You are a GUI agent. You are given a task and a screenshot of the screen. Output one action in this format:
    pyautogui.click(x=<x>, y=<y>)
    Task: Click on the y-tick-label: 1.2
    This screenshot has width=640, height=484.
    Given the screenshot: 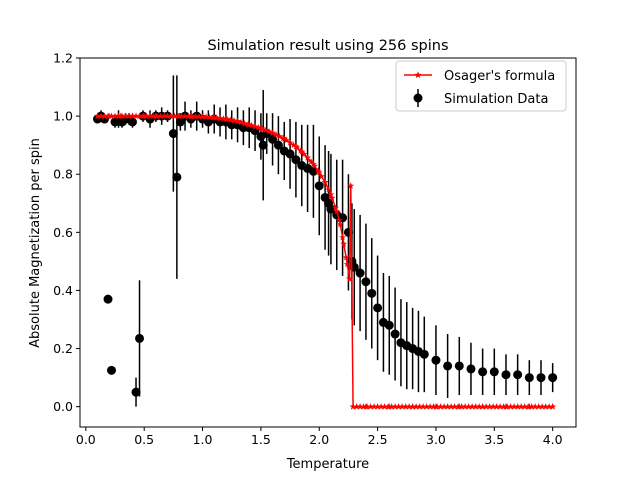 What is the action you would take?
    pyautogui.click(x=63, y=58)
    